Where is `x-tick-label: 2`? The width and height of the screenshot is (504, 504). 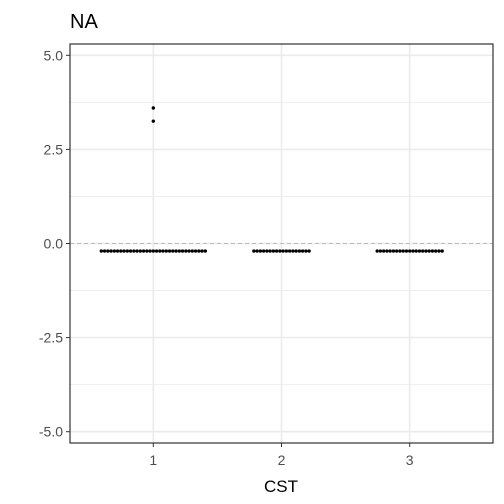 x-tick-label: 2 is located at coordinates (282, 460).